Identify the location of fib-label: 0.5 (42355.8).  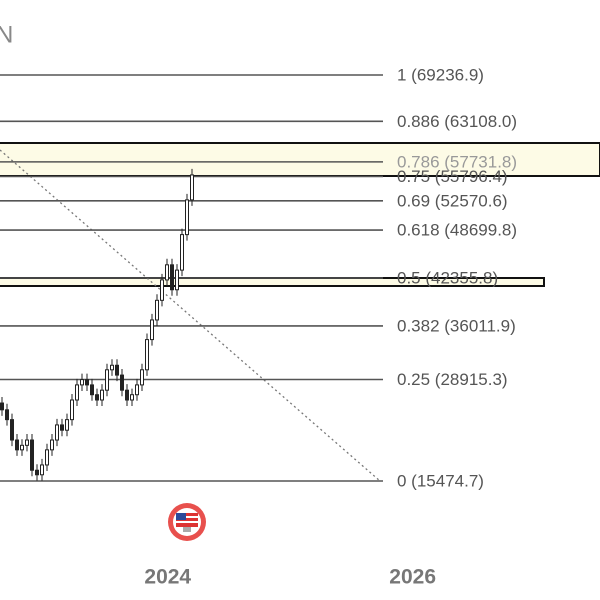
(447, 277).